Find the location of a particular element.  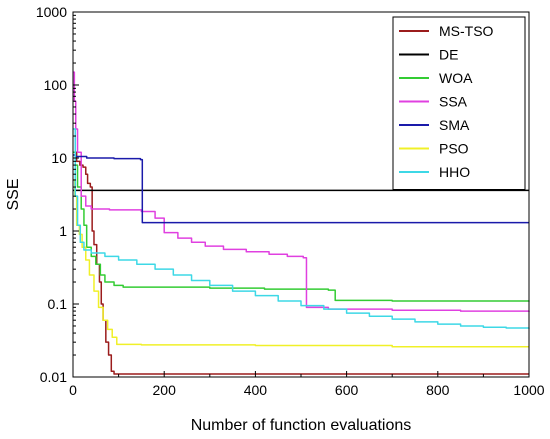

legend-label-ms-tso: MS-TSO is located at coordinates (466, 31).